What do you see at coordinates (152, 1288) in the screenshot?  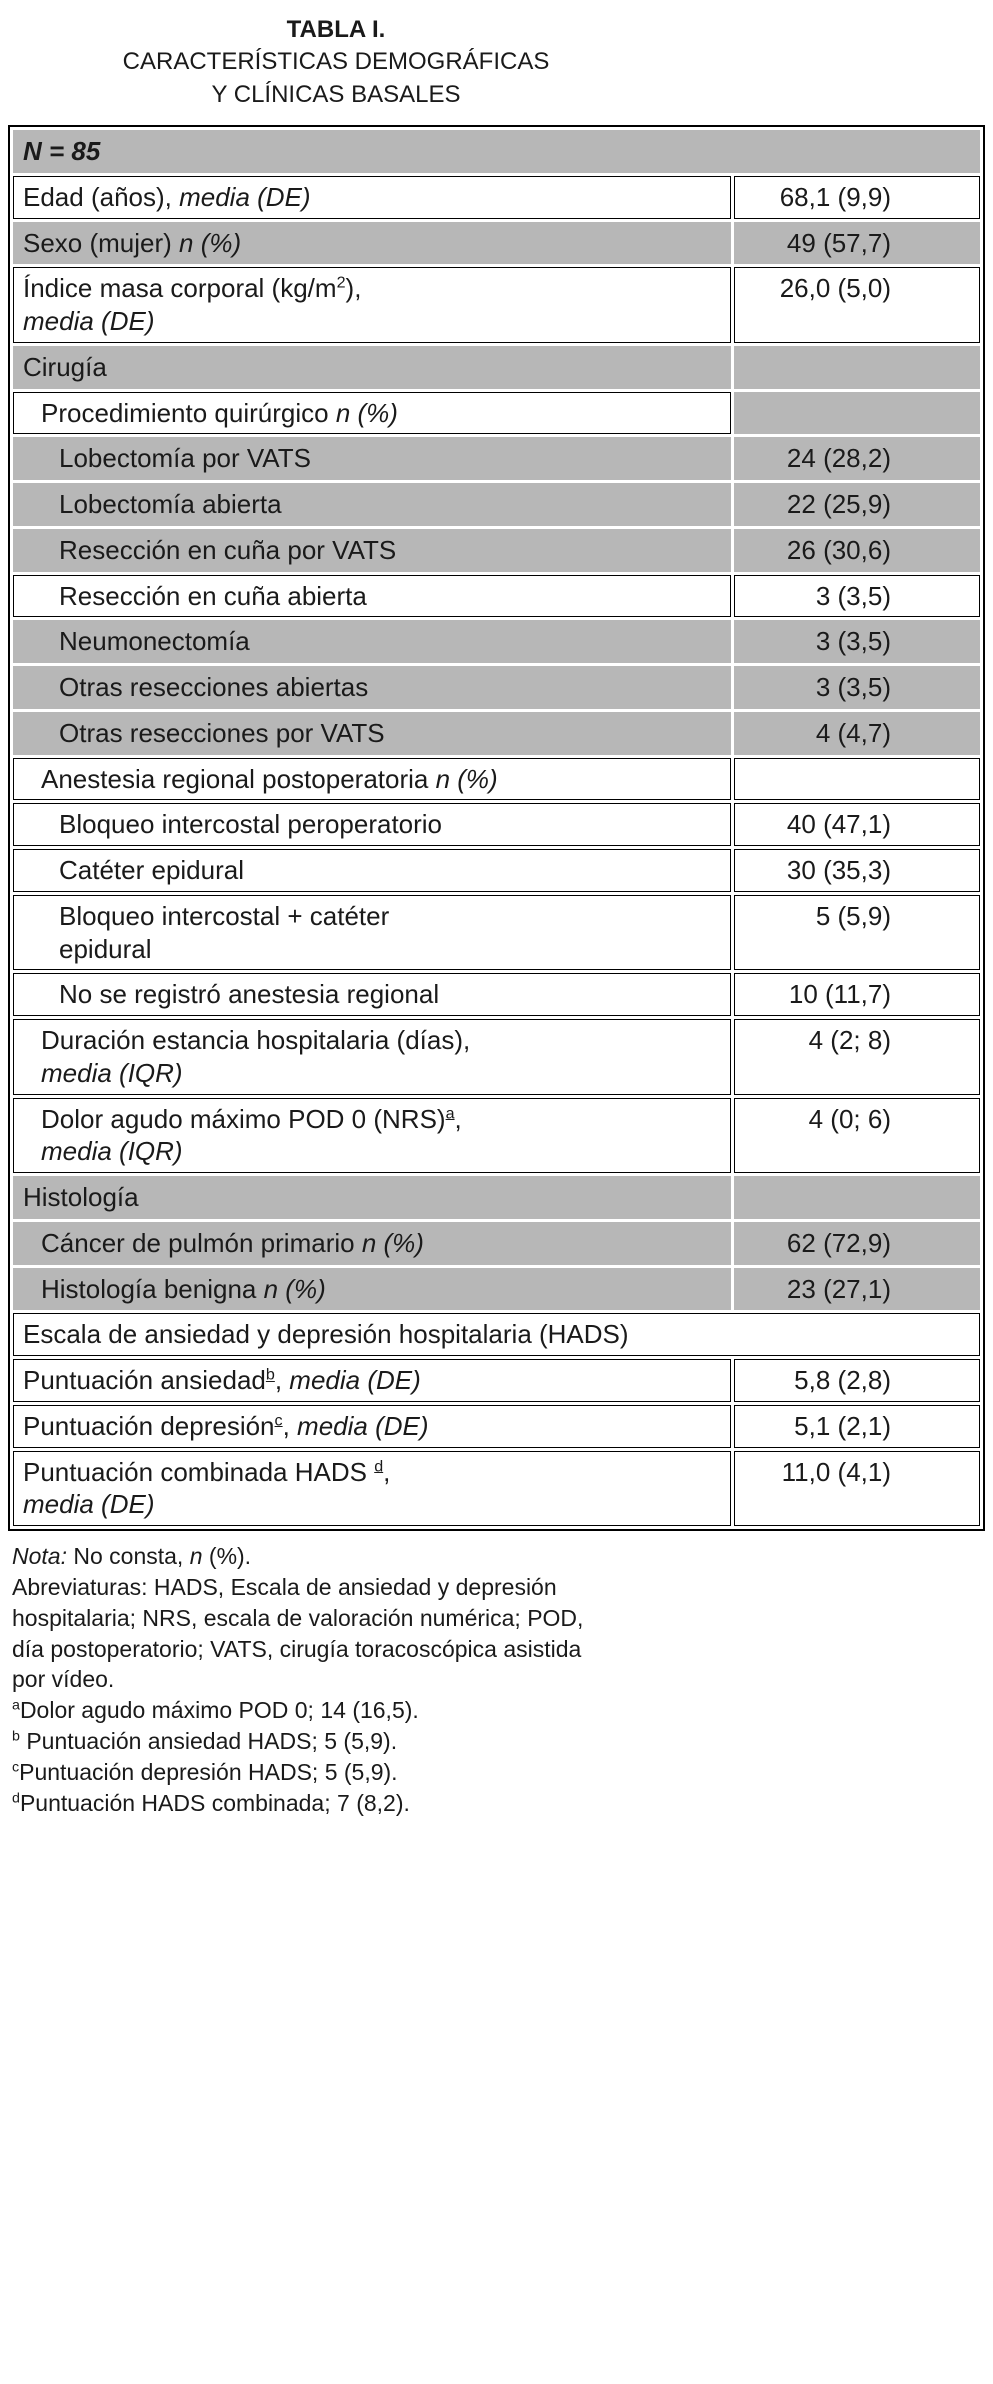 I see `text-segment: Histología benigna` at bounding box center [152, 1288].